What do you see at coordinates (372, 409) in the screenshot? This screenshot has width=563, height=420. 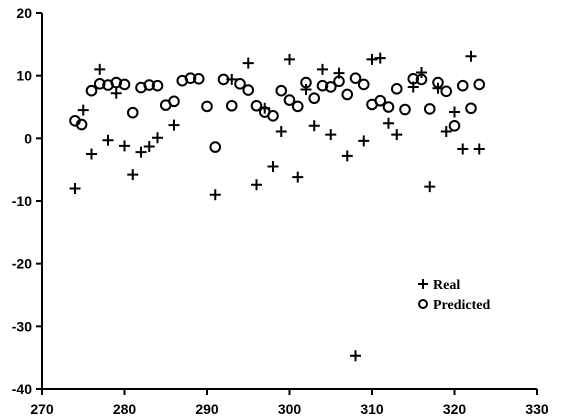 I see `x-tick-label: 310` at bounding box center [372, 409].